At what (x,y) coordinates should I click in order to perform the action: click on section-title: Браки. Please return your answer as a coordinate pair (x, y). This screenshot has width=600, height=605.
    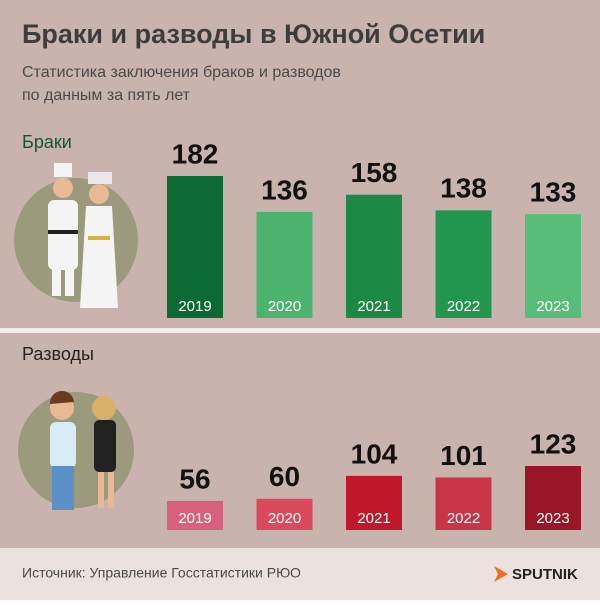
    Looking at the image, I should click on (47, 142).